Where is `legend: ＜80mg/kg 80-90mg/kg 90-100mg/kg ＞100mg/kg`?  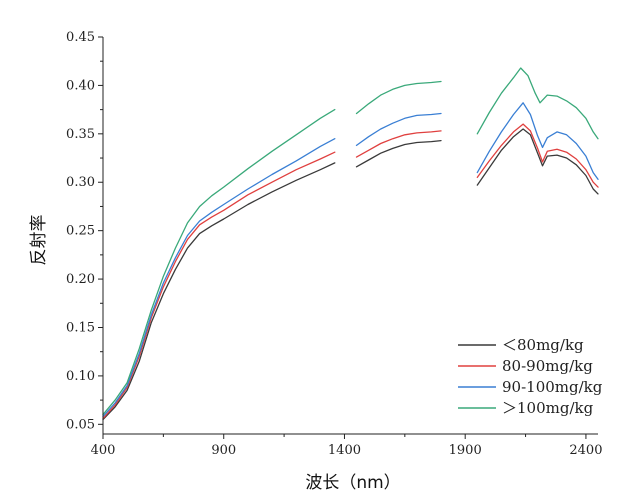
legend: ＜80mg/kg 80-90mg/kg 90-100mg/kg ＞100mg/kg is located at coordinates (530, 376).